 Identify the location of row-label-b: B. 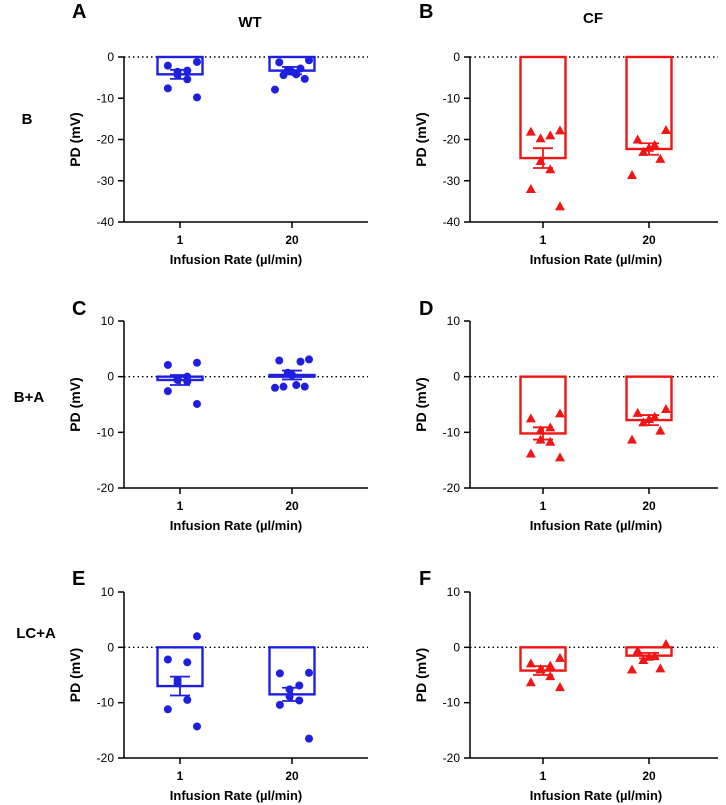
(27, 119).